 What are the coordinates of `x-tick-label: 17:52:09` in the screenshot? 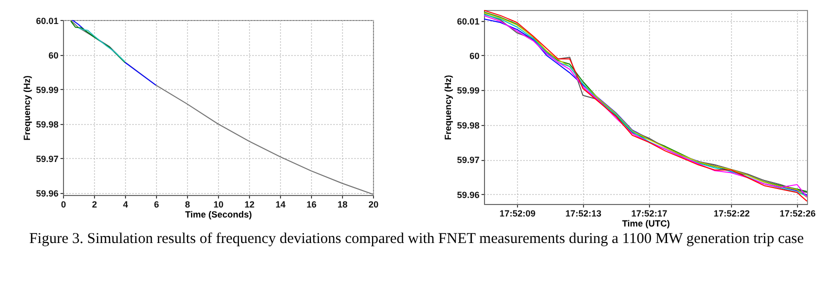 It's located at (517, 213).